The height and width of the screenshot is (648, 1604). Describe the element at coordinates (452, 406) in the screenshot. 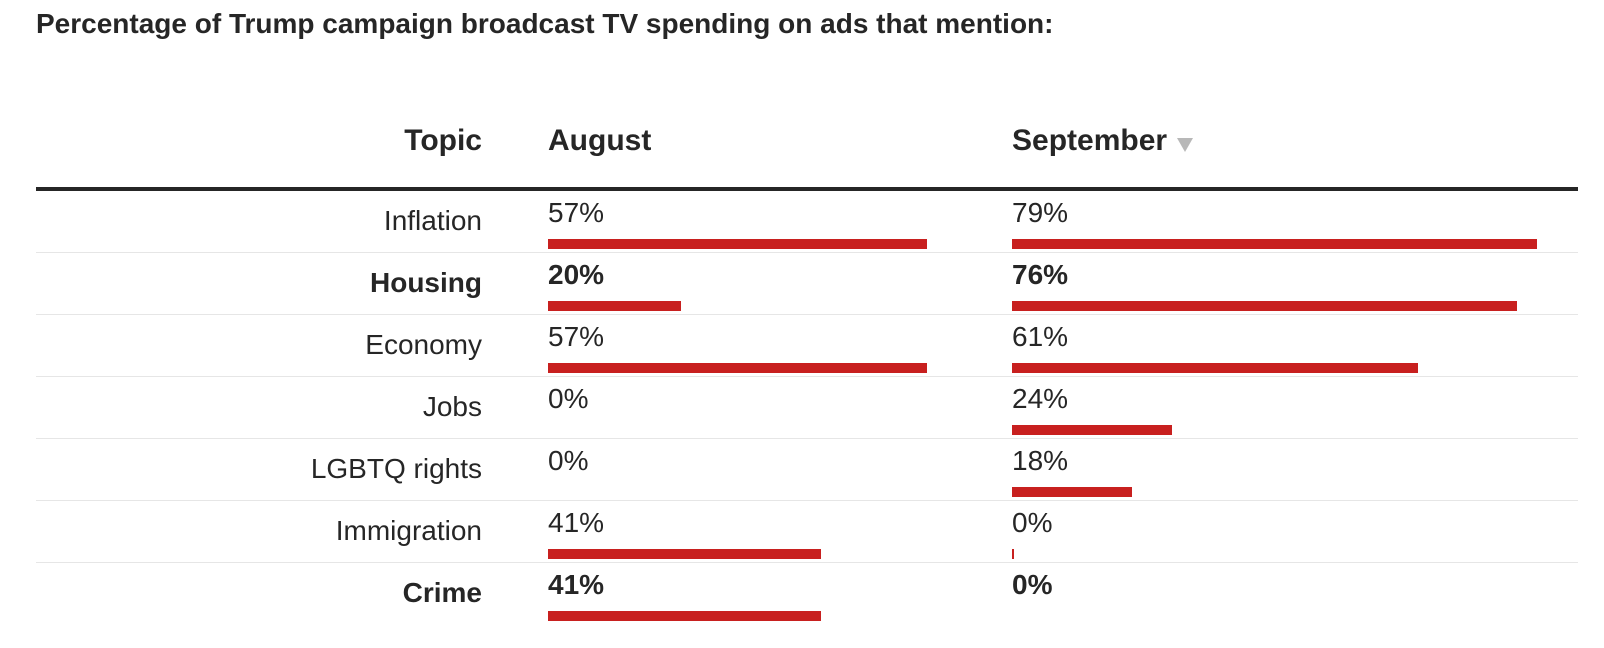

I see `topic-label: Jobs` at that location.